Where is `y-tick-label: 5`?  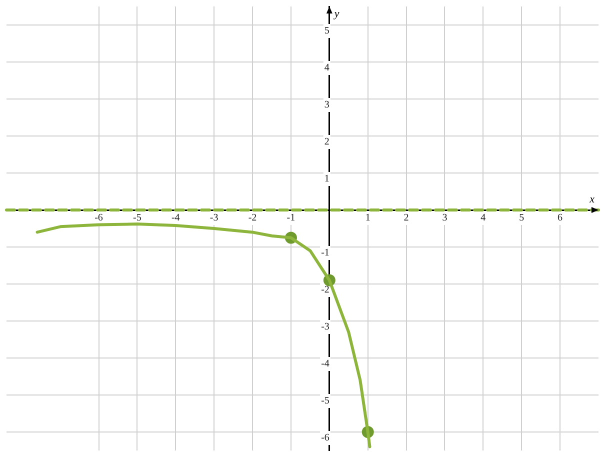 y-tick-label: 5 is located at coordinates (327, 31).